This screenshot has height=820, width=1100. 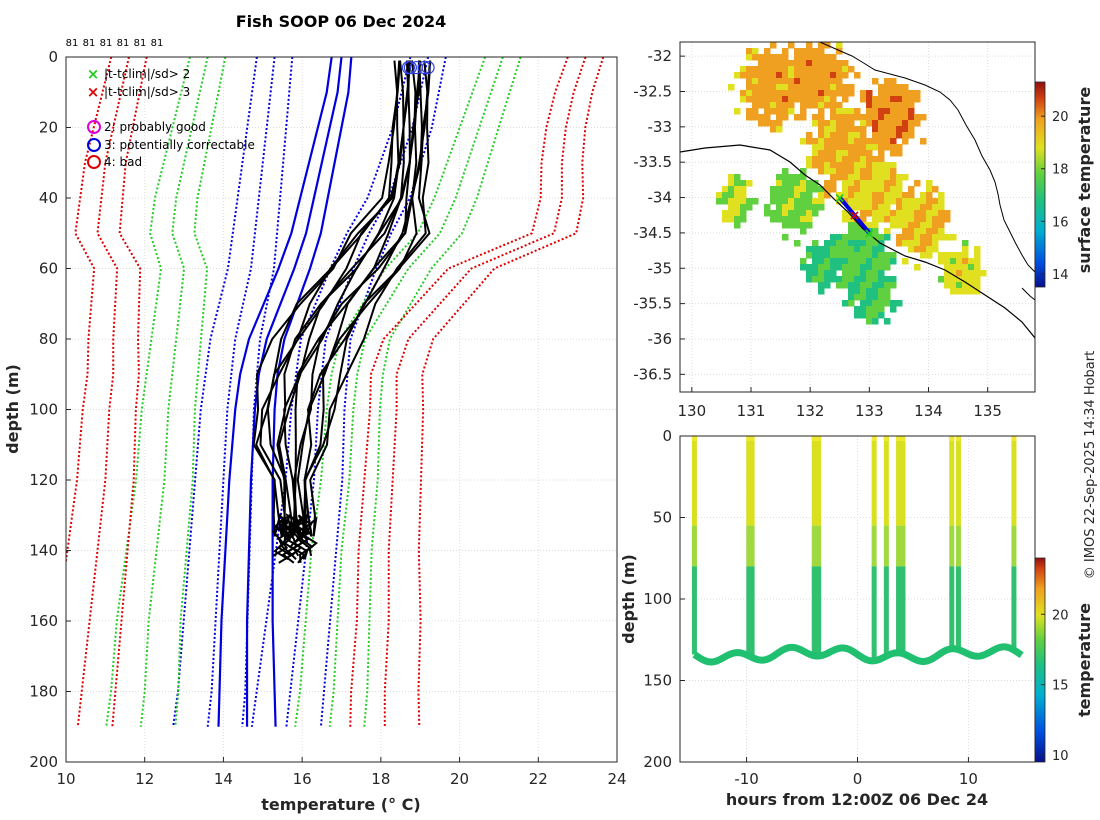 What do you see at coordinates (1060, 615) in the screenshot?
I see `t-cb-label-20: 20` at bounding box center [1060, 615].